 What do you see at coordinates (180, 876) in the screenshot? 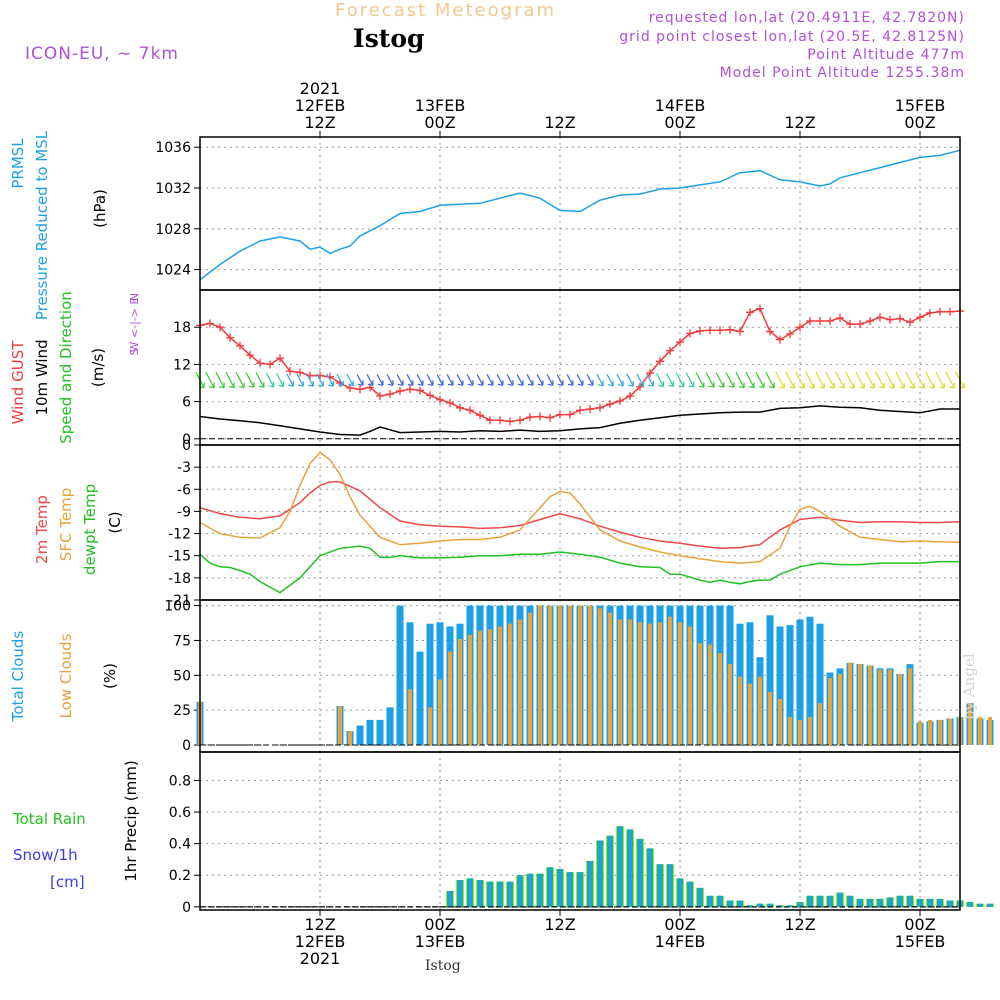
I see `y-tick-label: 0.2` at bounding box center [180, 876].